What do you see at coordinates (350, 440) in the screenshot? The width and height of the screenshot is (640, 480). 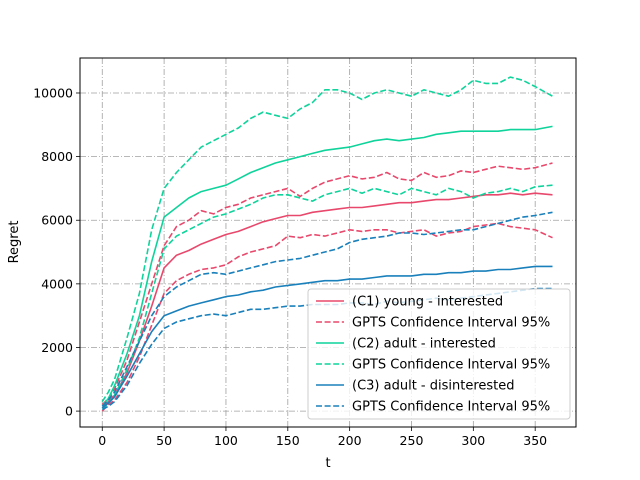 I see `x-tick-label: 200` at bounding box center [350, 440].